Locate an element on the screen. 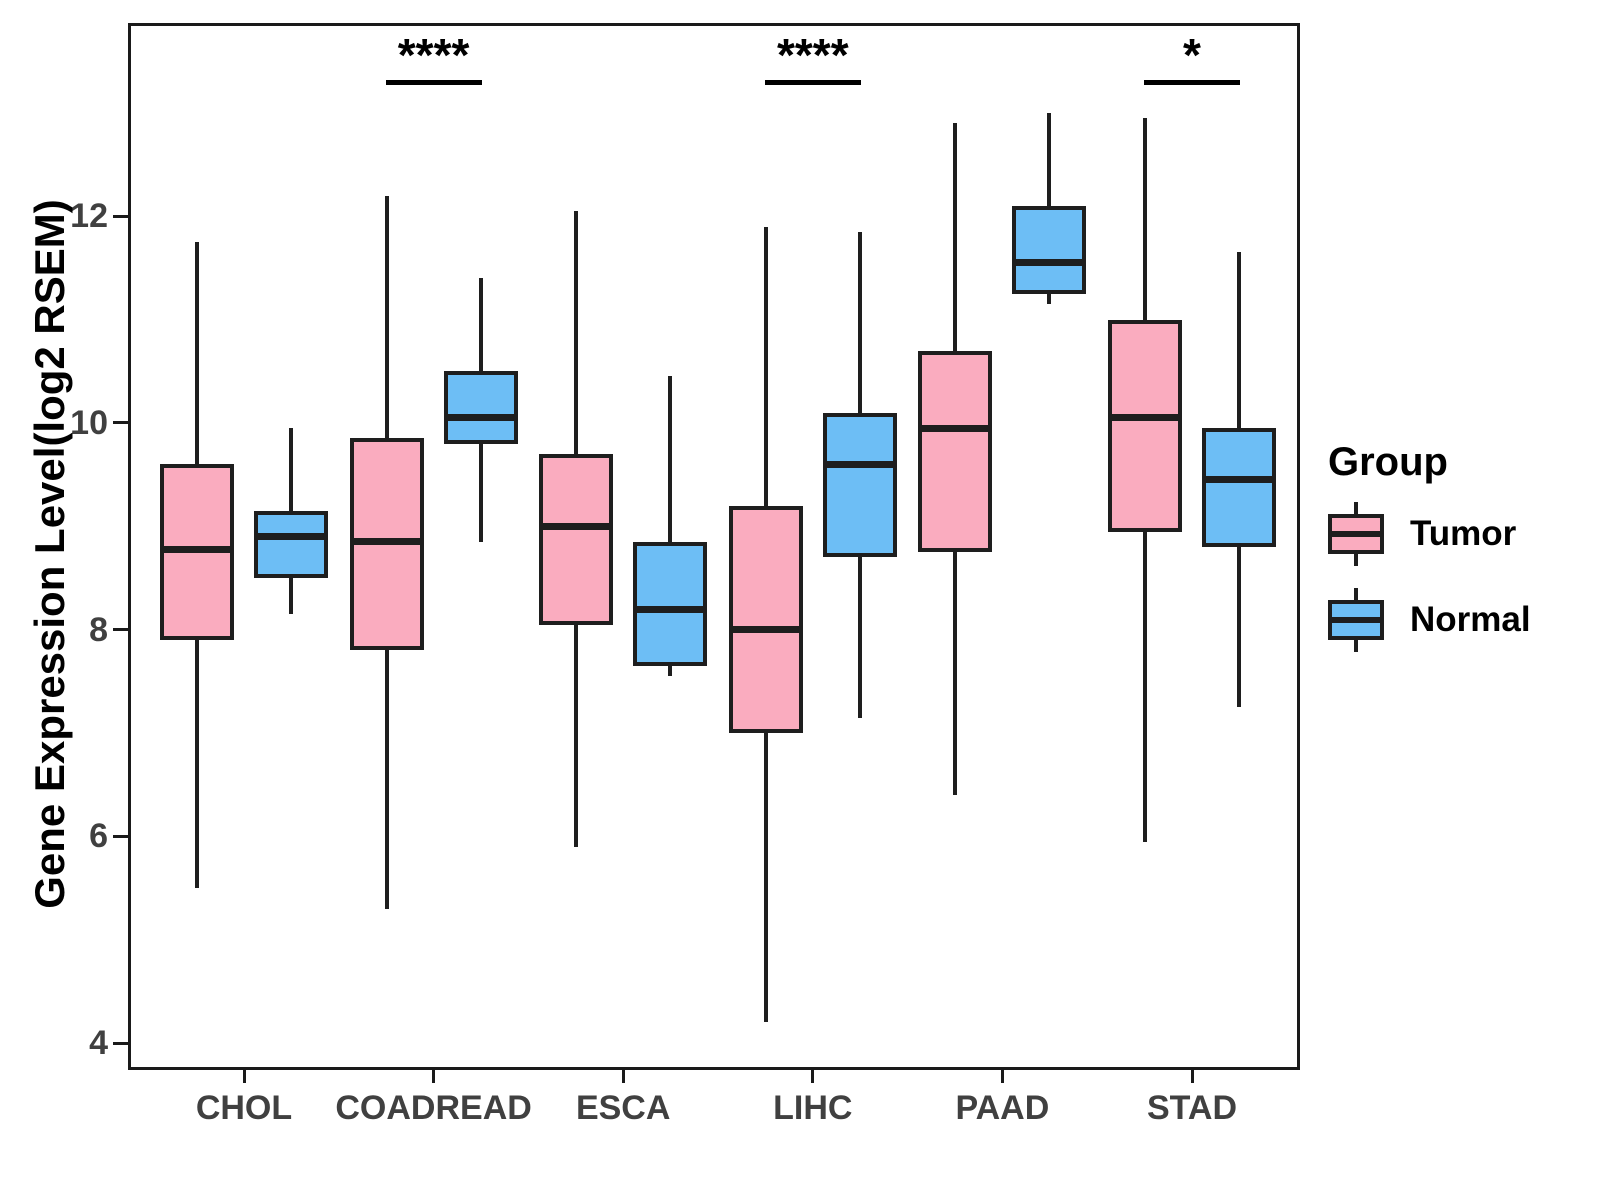 The height and width of the screenshot is (1200, 1600). y-tick-label: 10 is located at coordinates (89, 422).